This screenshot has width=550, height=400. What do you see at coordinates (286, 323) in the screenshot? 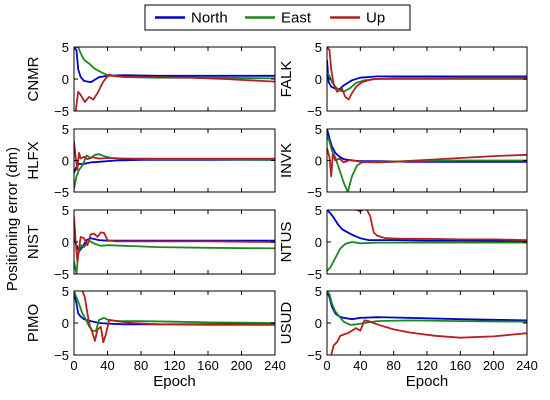
I see `station-label-usud: USUD` at bounding box center [286, 323].